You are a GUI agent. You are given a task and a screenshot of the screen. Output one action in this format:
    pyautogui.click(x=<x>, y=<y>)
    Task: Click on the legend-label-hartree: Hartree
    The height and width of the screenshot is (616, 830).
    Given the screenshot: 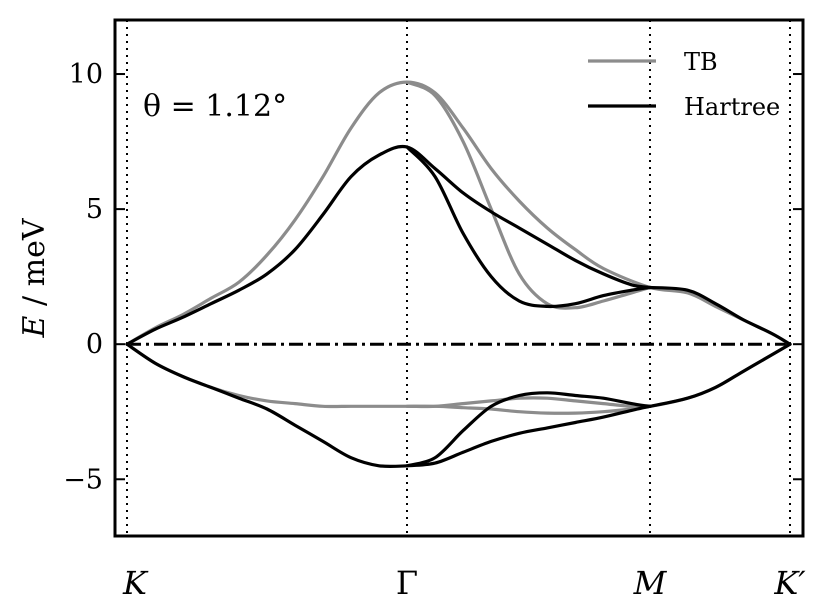 What is the action you would take?
    pyautogui.click(x=732, y=107)
    